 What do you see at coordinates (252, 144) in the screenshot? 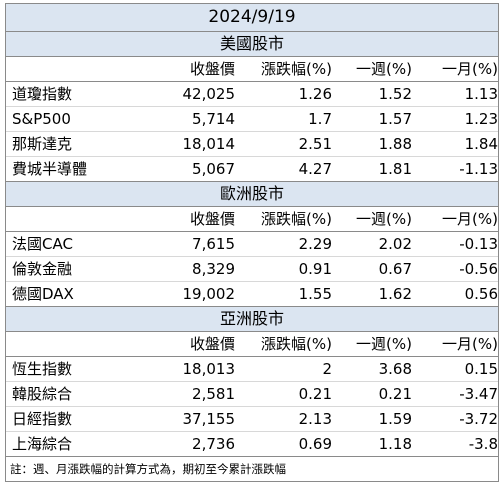
I see `table-row: 那斯達克 18,014 2.51 1.88 1.84` at bounding box center [252, 144].